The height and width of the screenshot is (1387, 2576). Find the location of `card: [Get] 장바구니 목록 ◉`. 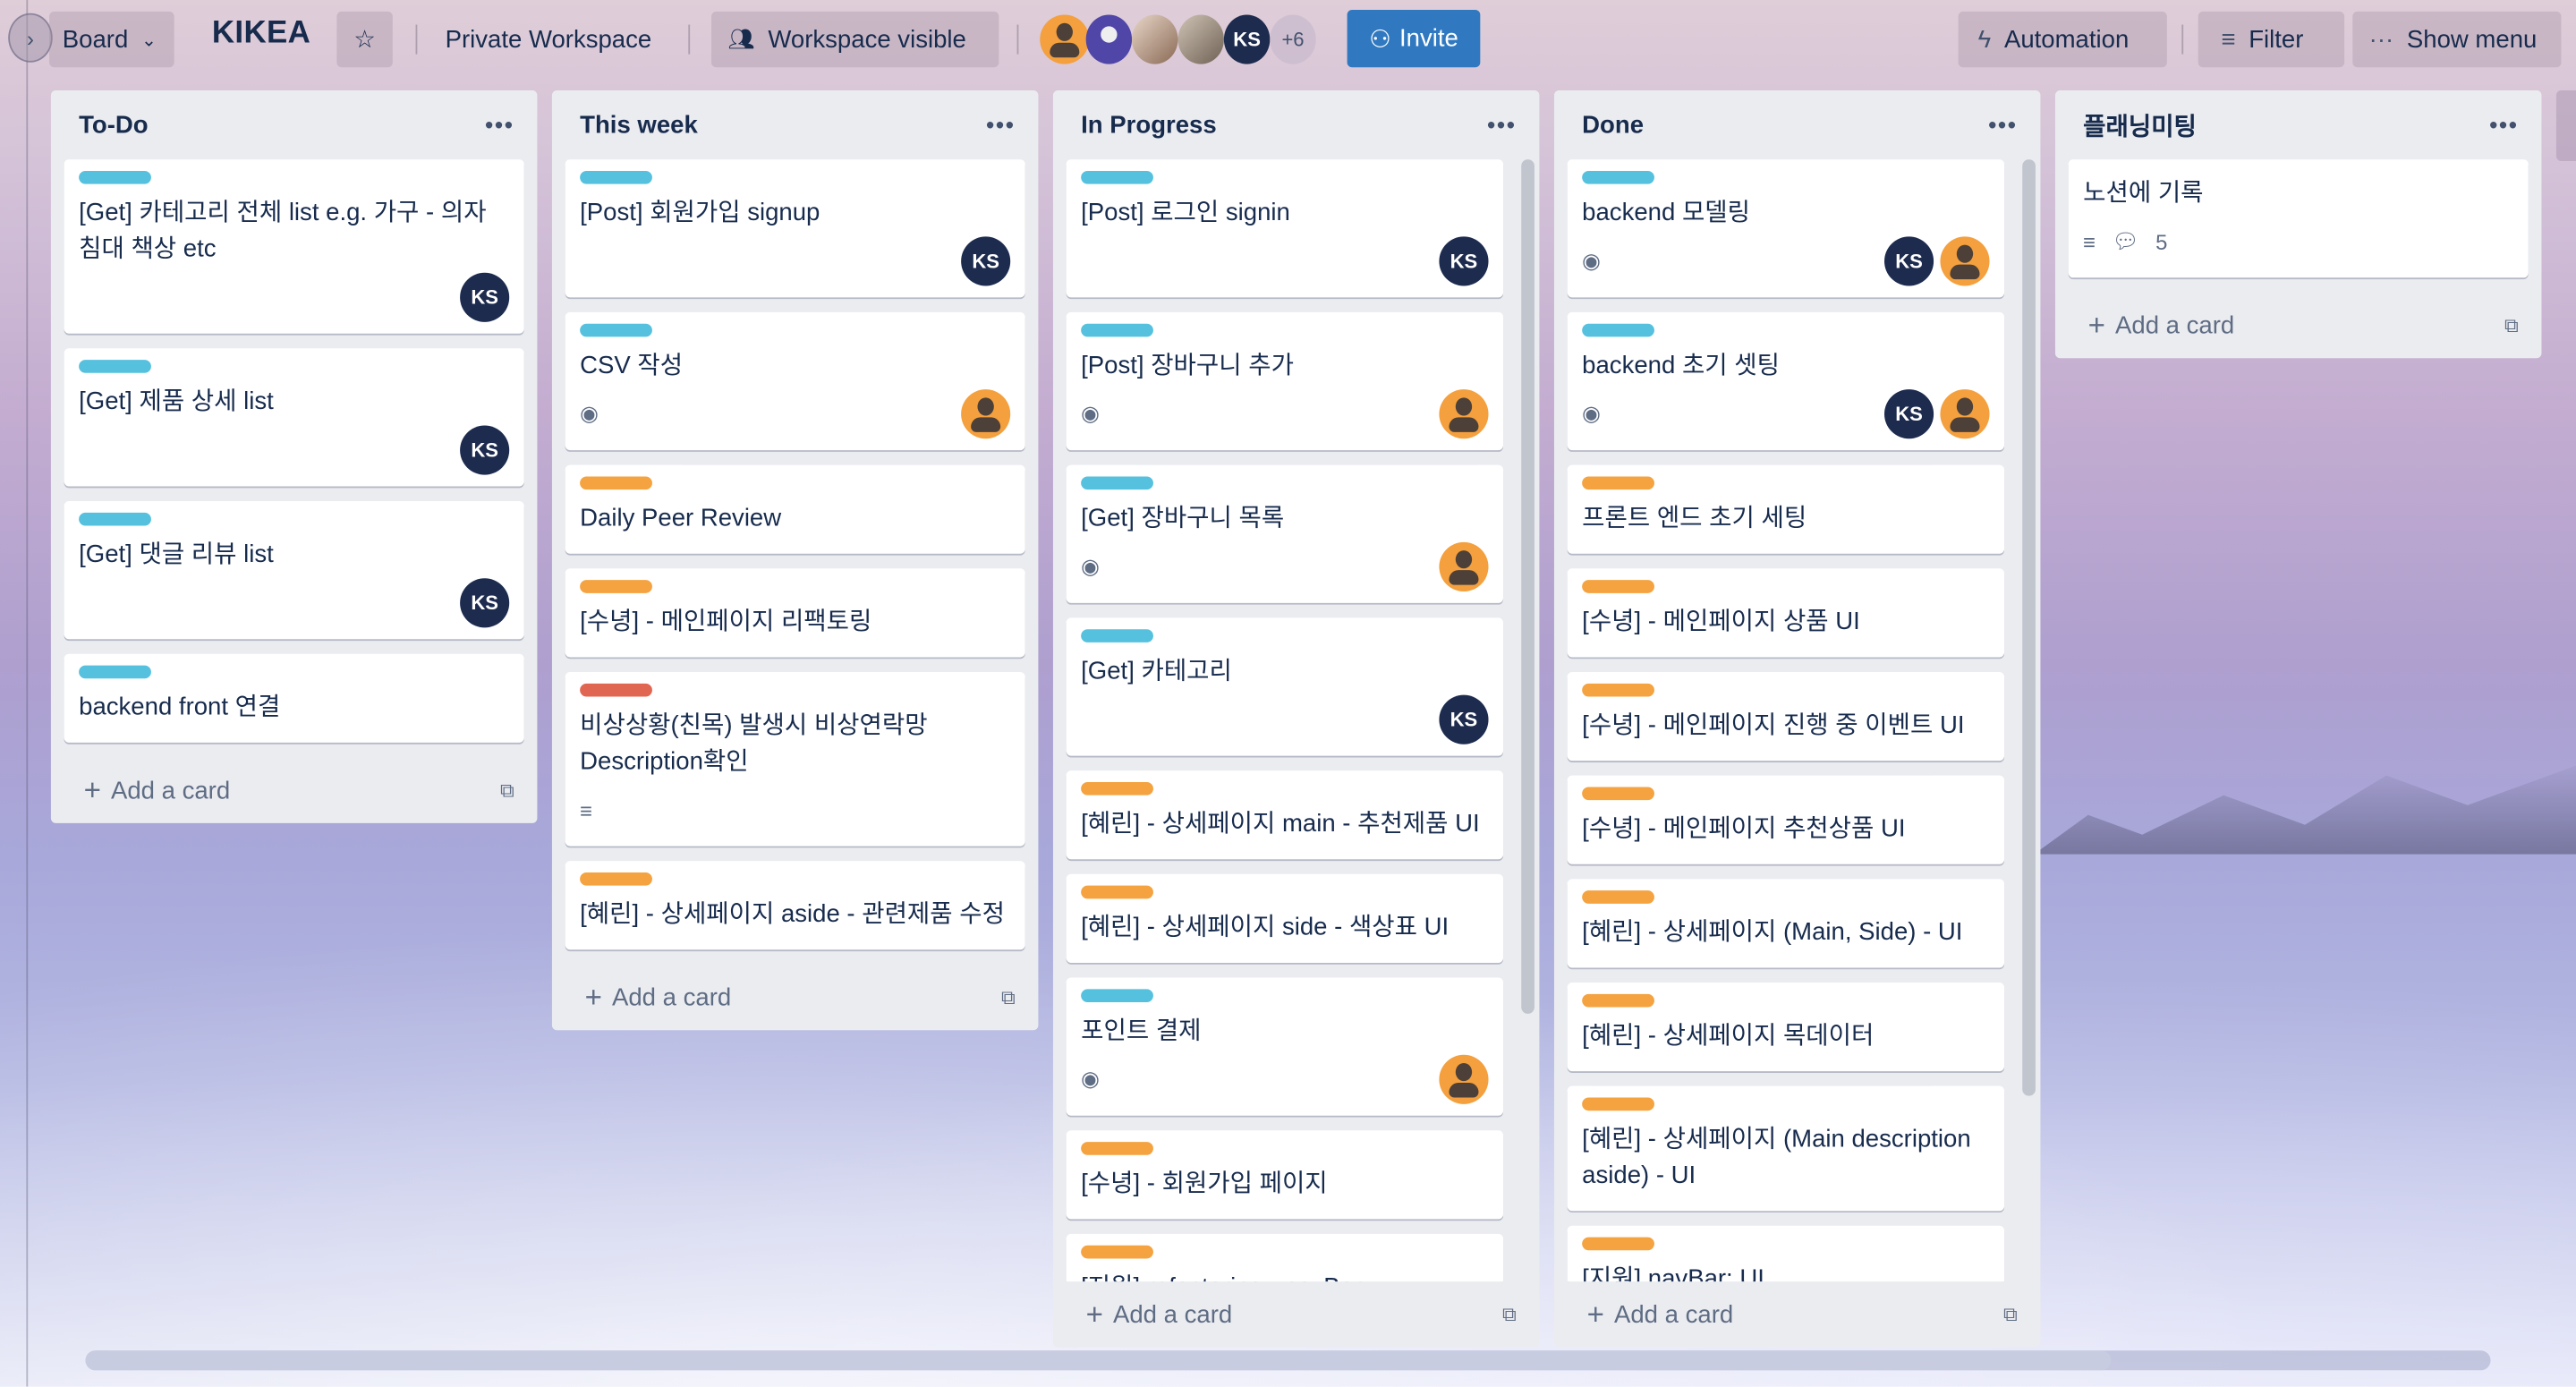

card: [Get] 장바구니 목록 ◉ is located at coordinates (1285, 533).